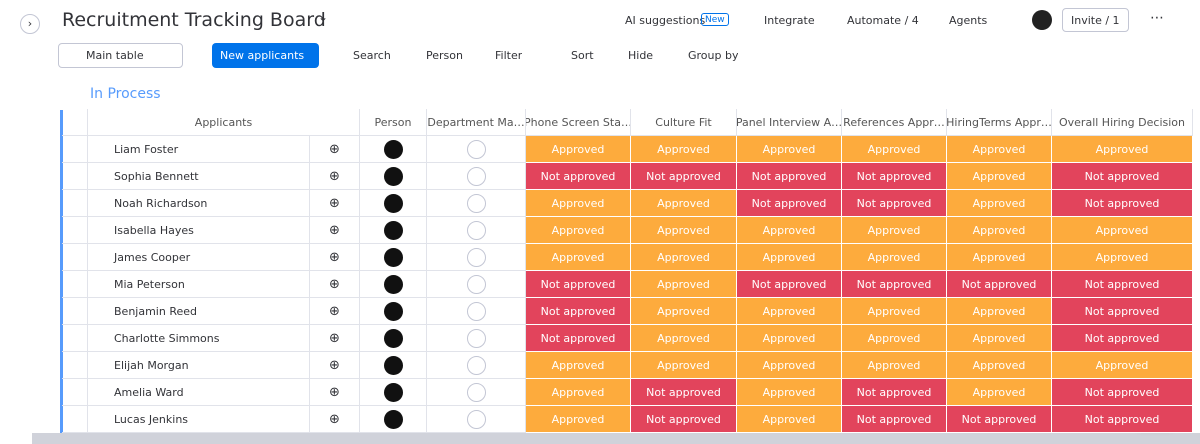 The height and width of the screenshot is (444, 1200). What do you see at coordinates (75, 122) in the screenshot?
I see `checkbox-cell` at bounding box center [75, 122].